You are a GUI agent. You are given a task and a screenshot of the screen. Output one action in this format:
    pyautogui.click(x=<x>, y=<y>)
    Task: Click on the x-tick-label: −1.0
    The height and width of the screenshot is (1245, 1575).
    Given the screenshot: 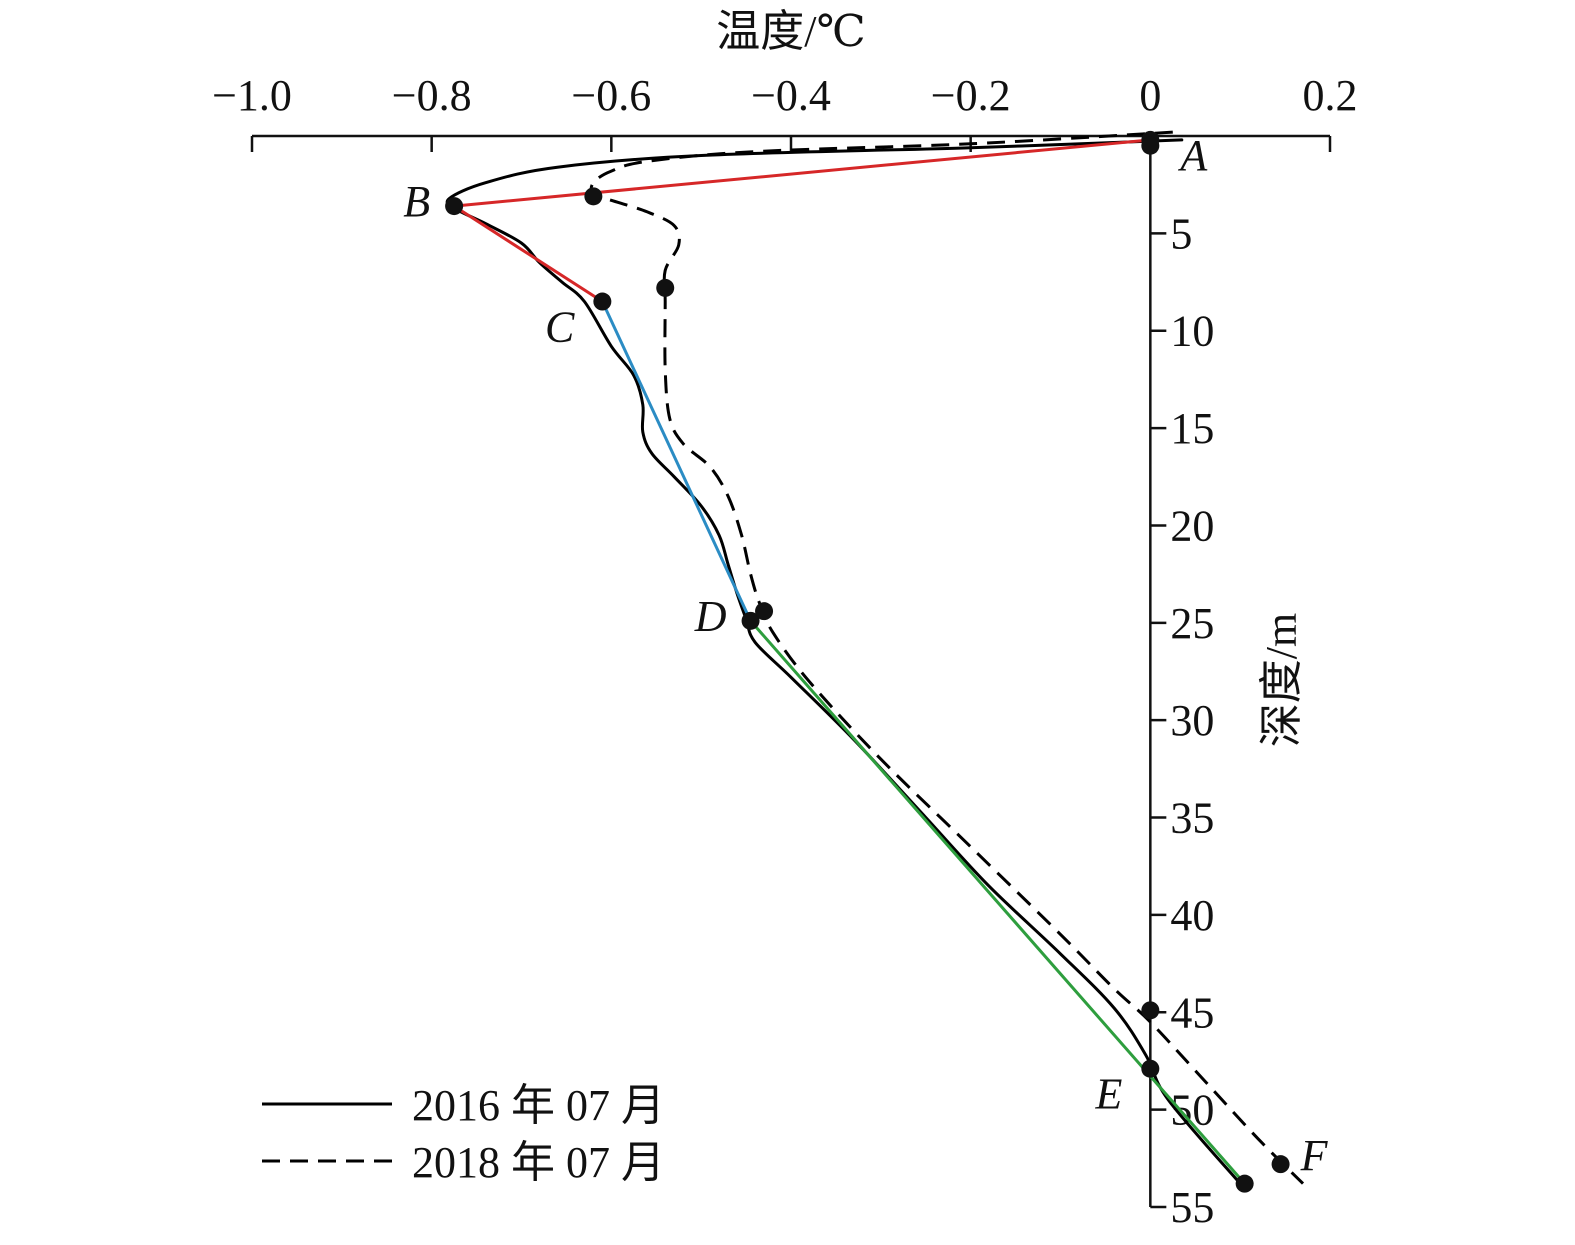 What is the action you would take?
    pyautogui.click(x=252, y=95)
    